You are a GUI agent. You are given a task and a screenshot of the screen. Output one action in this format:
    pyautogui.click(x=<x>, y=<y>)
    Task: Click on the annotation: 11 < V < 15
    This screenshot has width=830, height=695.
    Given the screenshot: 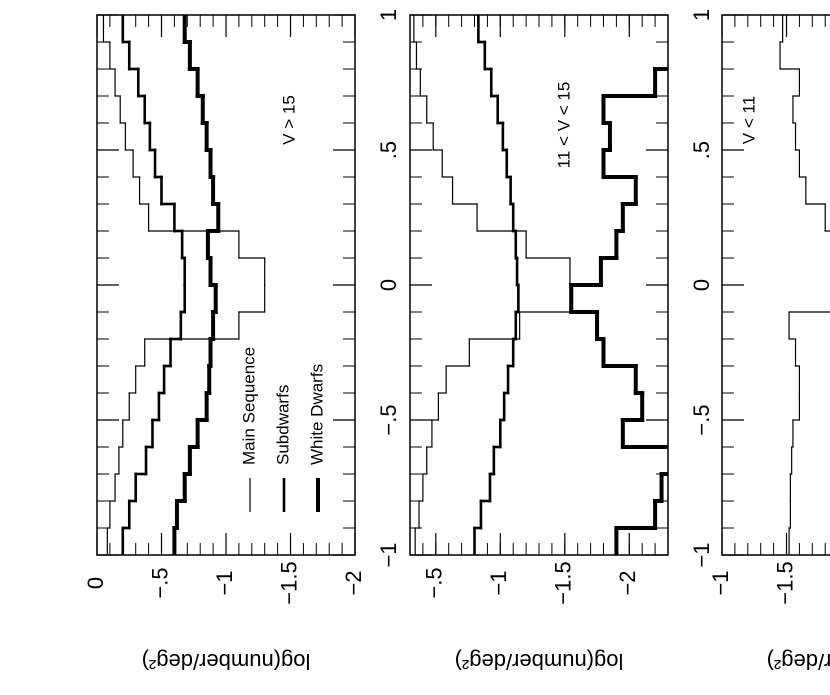 What is the action you would take?
    pyautogui.click(x=563, y=125)
    